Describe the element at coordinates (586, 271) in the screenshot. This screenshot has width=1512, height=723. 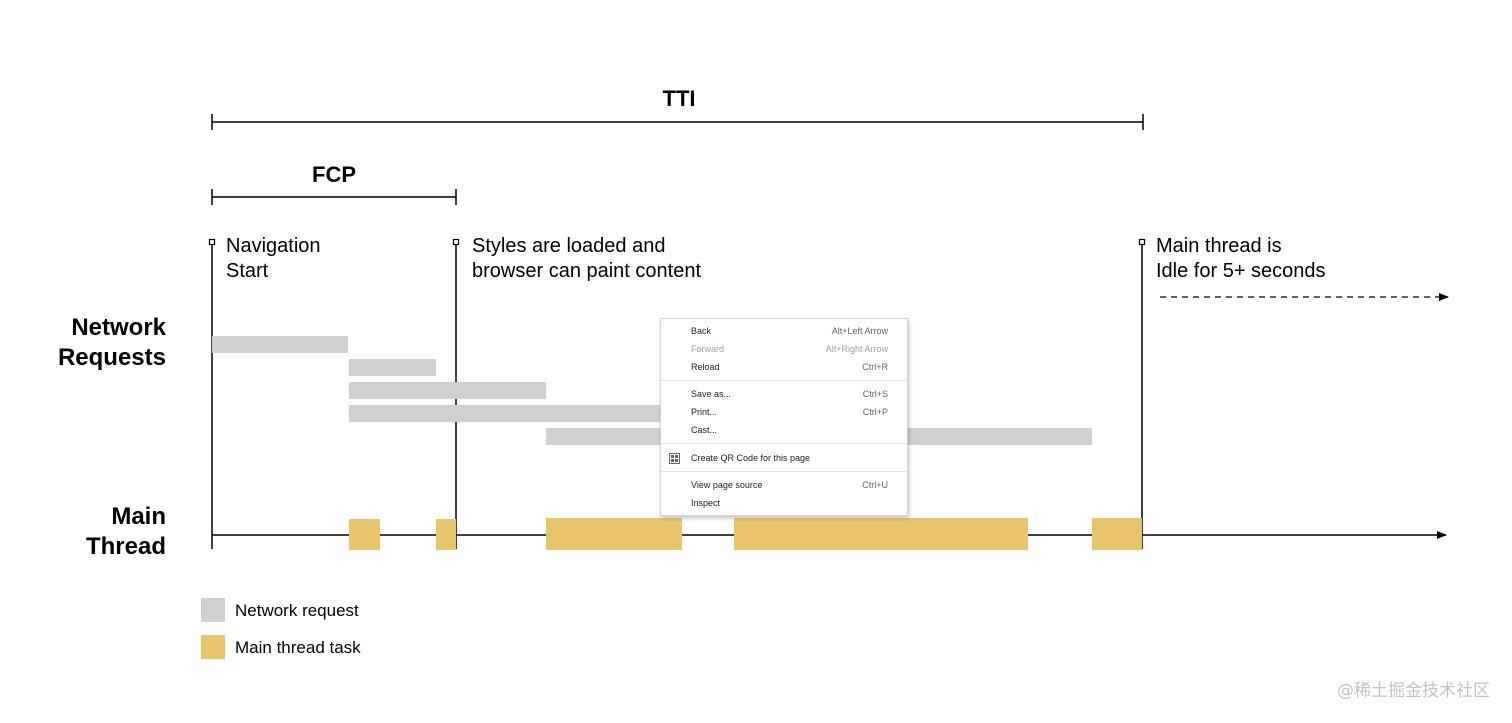
I see `marker-styles-line-2: browser can paint content` at that location.